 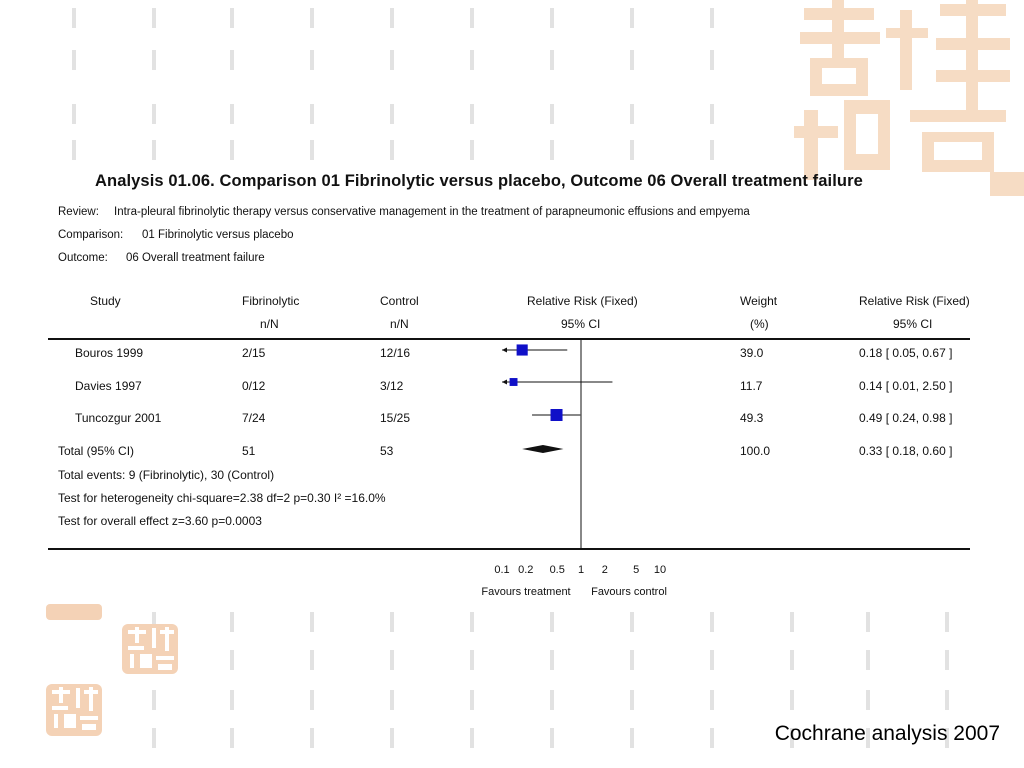 What do you see at coordinates (118, 418) in the screenshot?
I see `study-name: Tuncozgur 2001` at bounding box center [118, 418].